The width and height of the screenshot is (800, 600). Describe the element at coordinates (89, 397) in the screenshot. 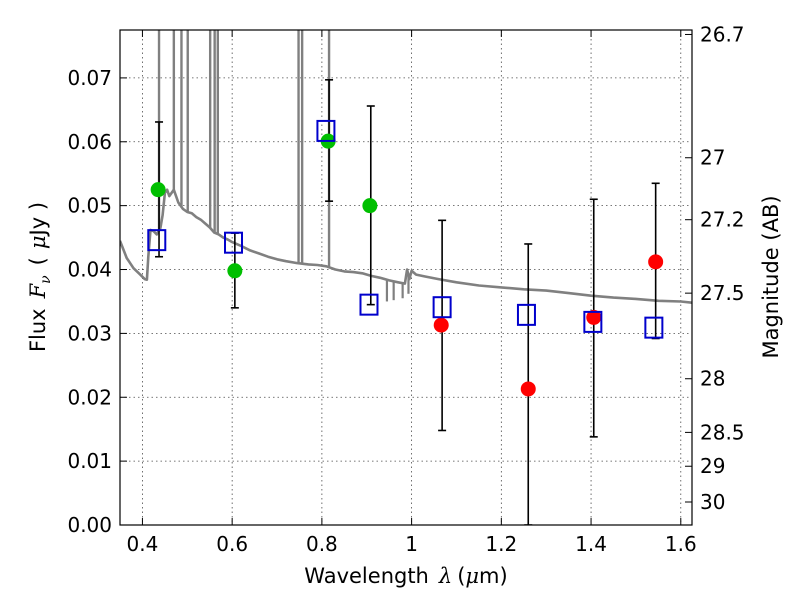

I see `y-tick-label: 0.02` at that location.